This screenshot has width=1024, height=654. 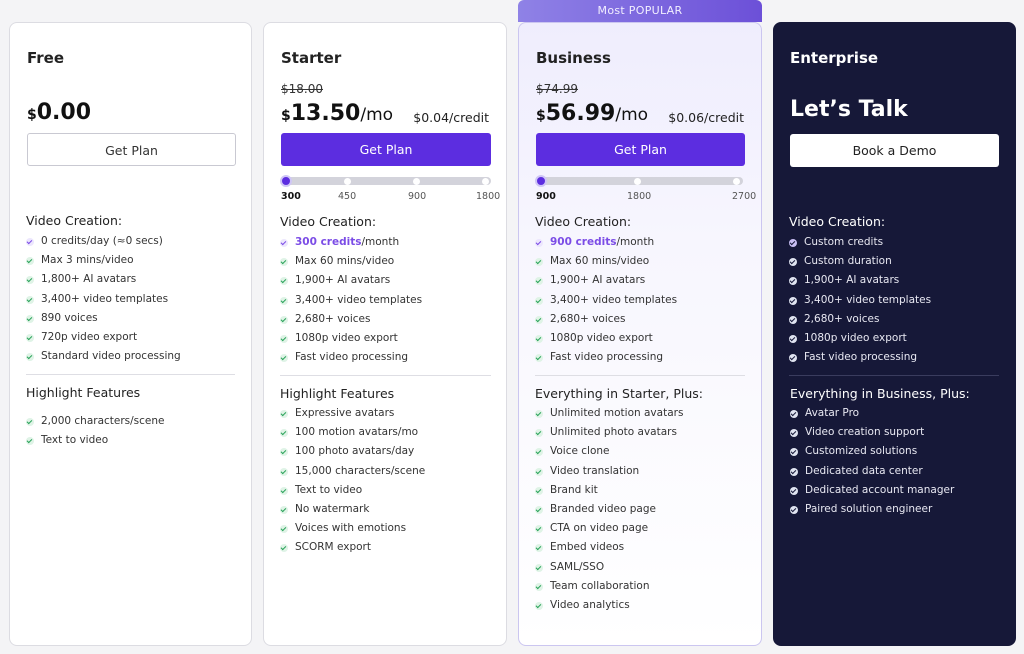 I want to click on plan-price: $56.99/mo, so click(x=592, y=113).